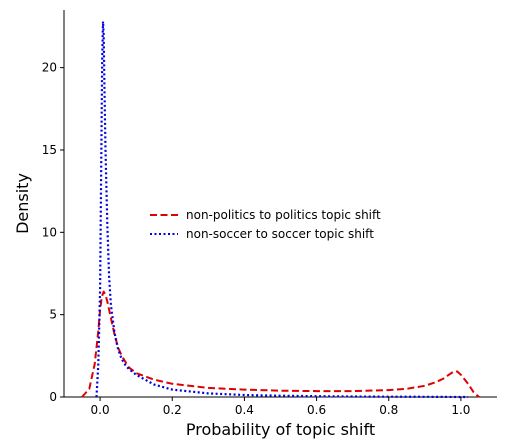 This screenshot has width=513, height=441. Describe the element at coordinates (49, 232) in the screenshot. I see `y-tick-label: 10` at that location.